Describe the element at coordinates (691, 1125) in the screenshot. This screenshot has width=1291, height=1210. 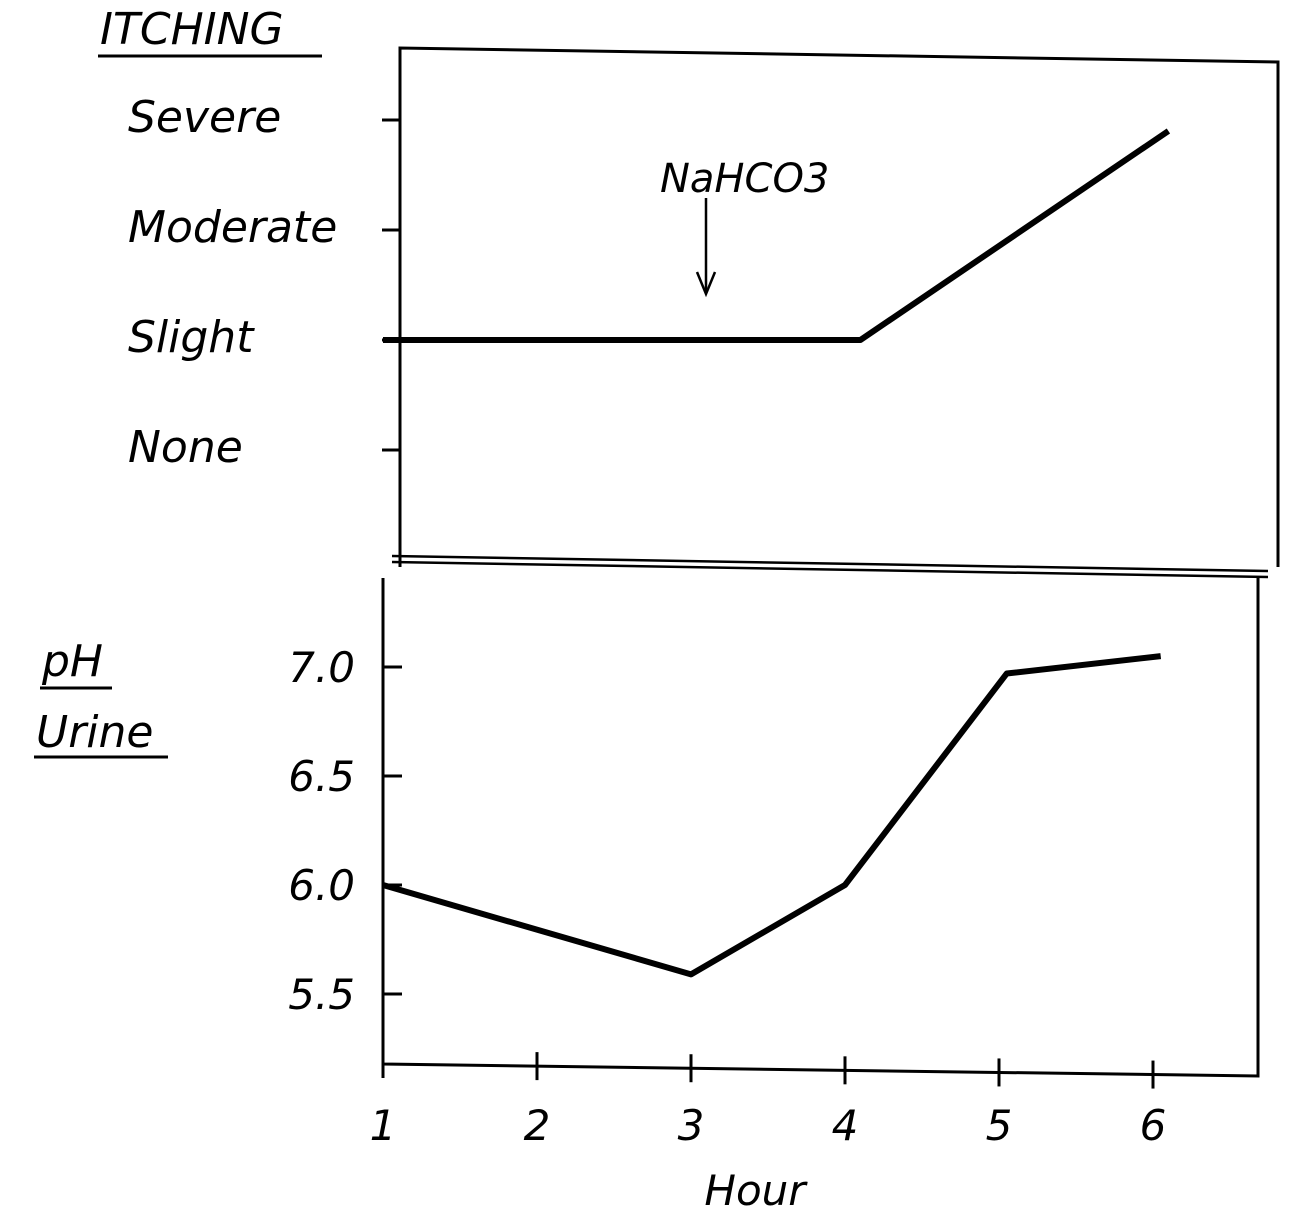
I see `hour-tick-label: 3` at that location.